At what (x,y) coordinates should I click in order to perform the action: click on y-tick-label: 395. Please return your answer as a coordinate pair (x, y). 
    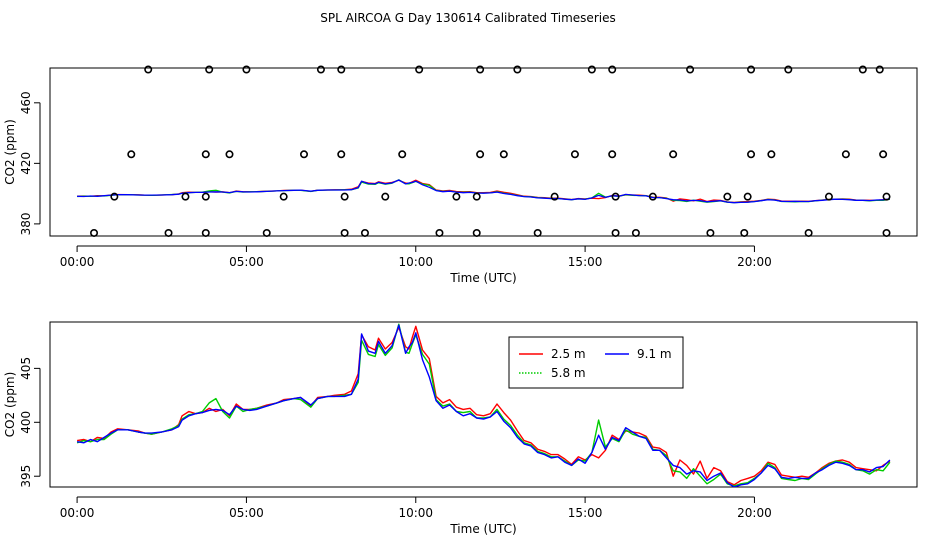
    Looking at the image, I should click on (26, 476).